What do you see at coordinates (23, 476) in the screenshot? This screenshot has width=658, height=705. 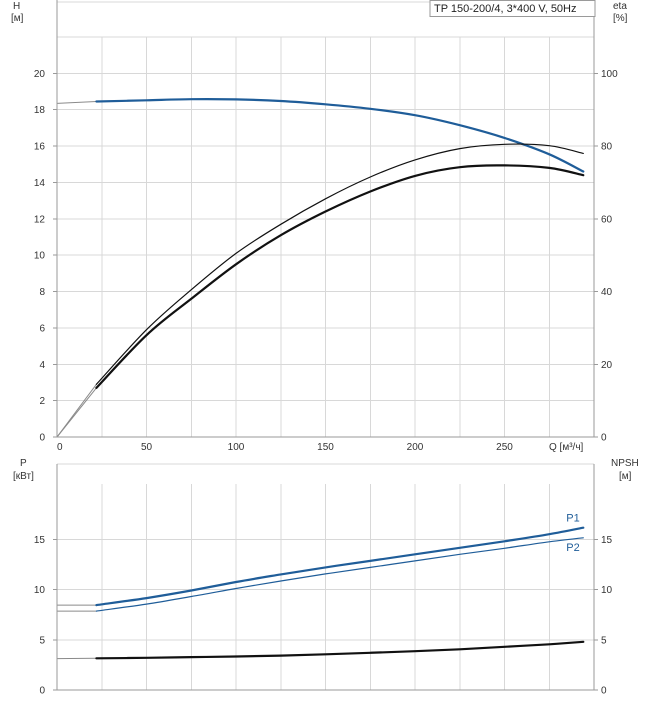 I see `left-axis-unit: [кВт]` at bounding box center [23, 476].